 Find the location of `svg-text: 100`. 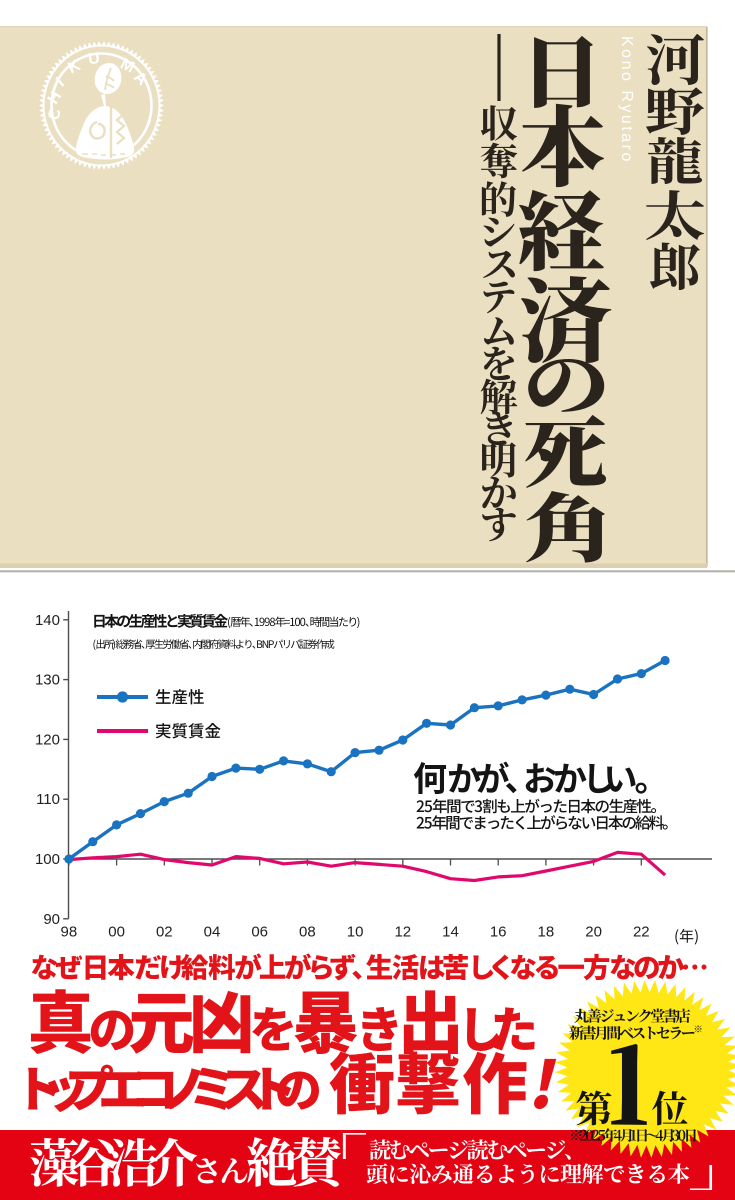

svg-text: 100 is located at coordinates (47, 859).